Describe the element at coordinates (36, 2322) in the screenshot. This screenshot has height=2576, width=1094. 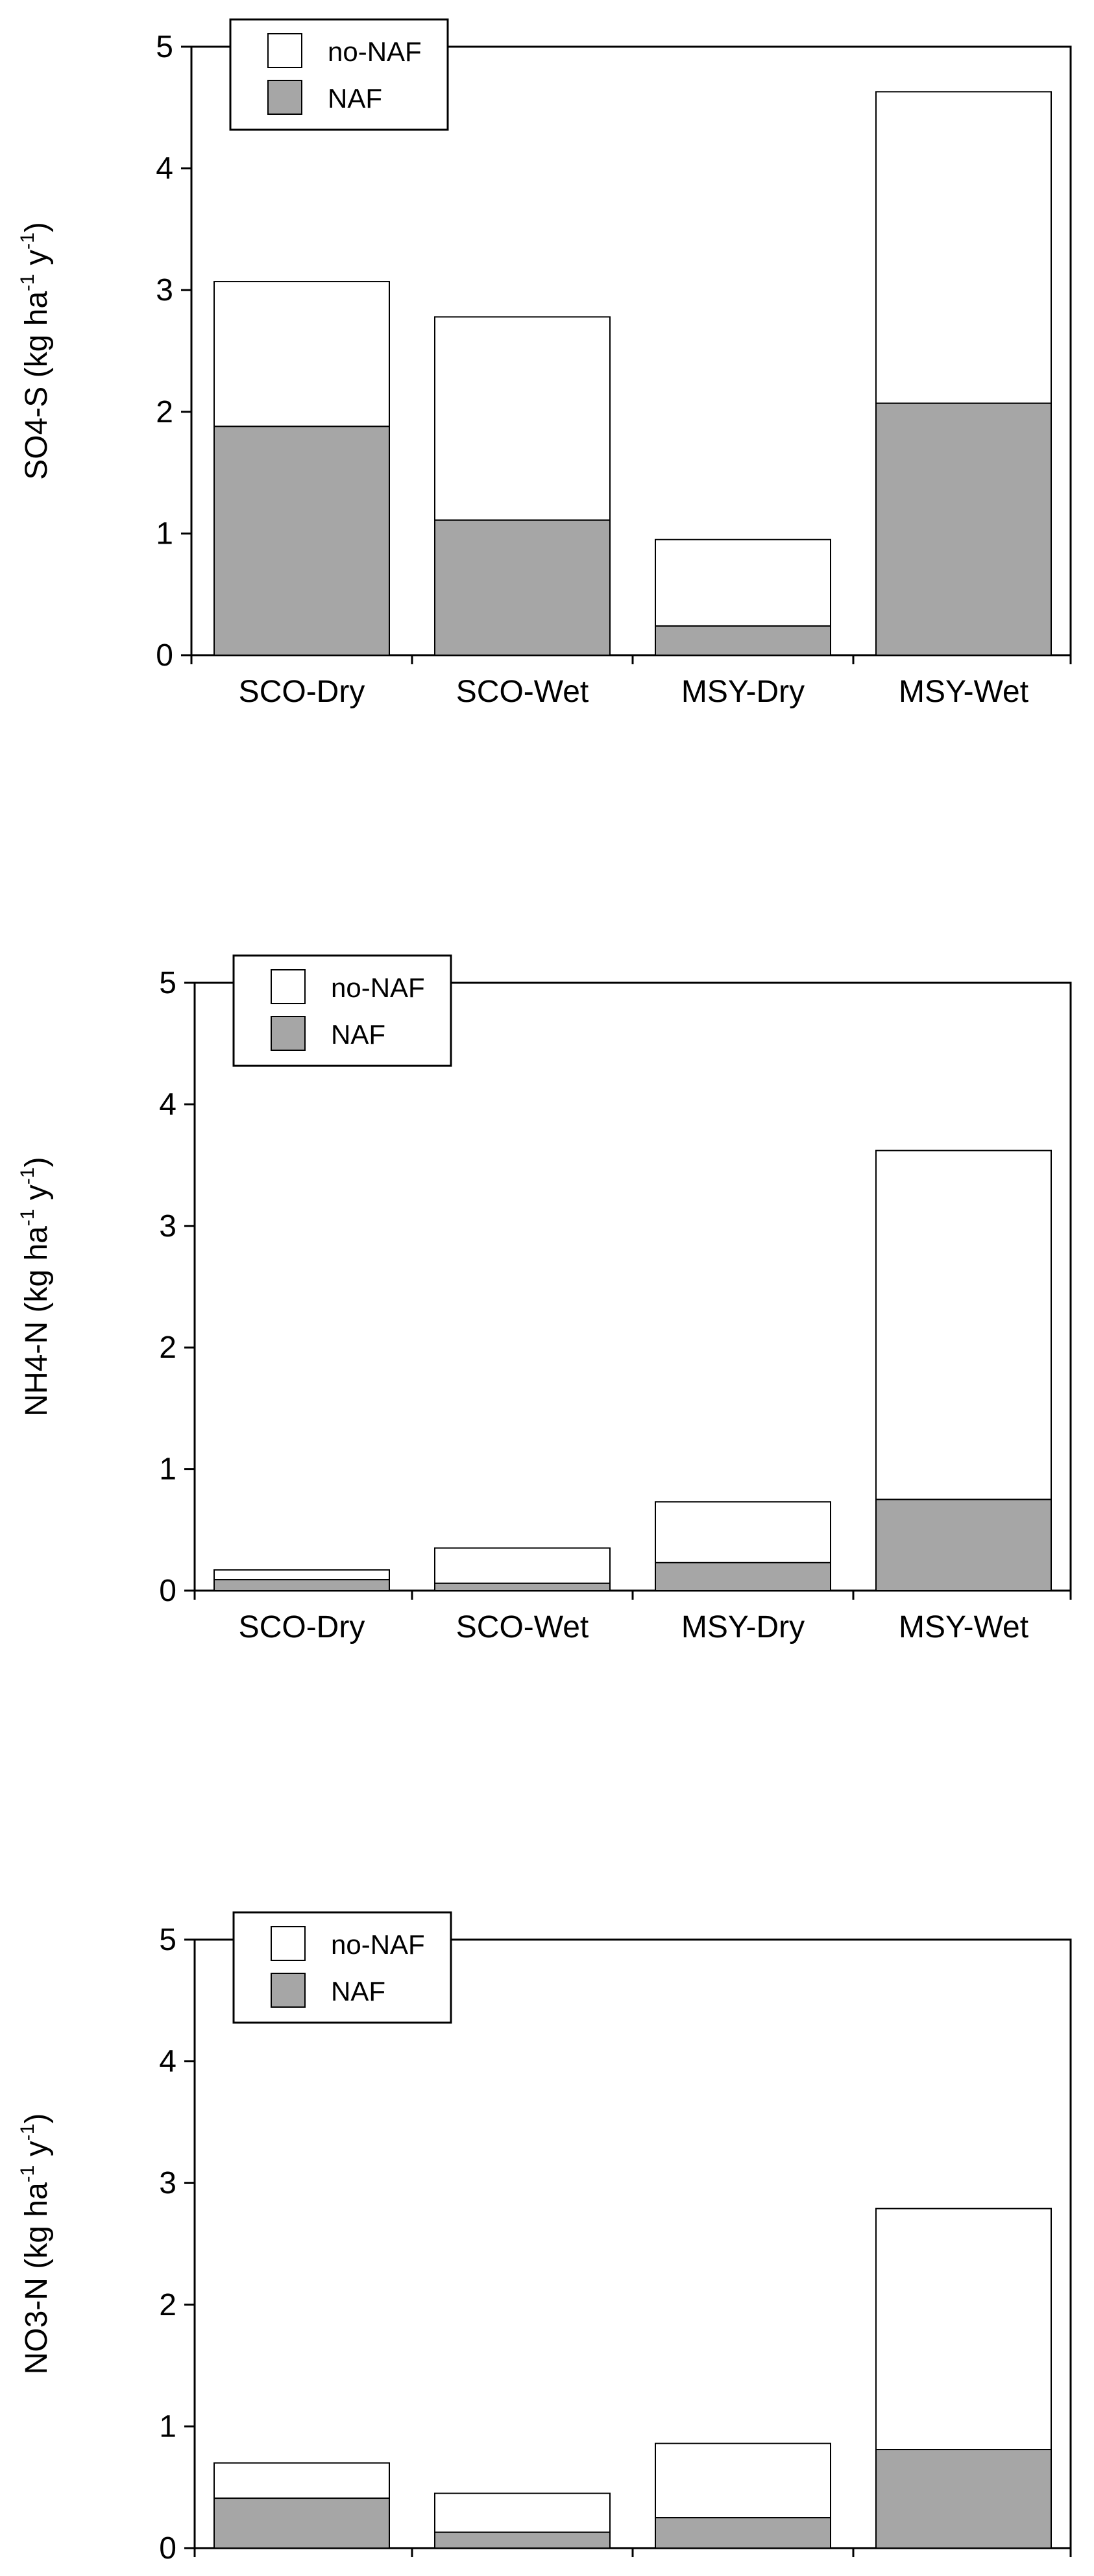
I see `y-axis-label-part: NO3-N` at that location.